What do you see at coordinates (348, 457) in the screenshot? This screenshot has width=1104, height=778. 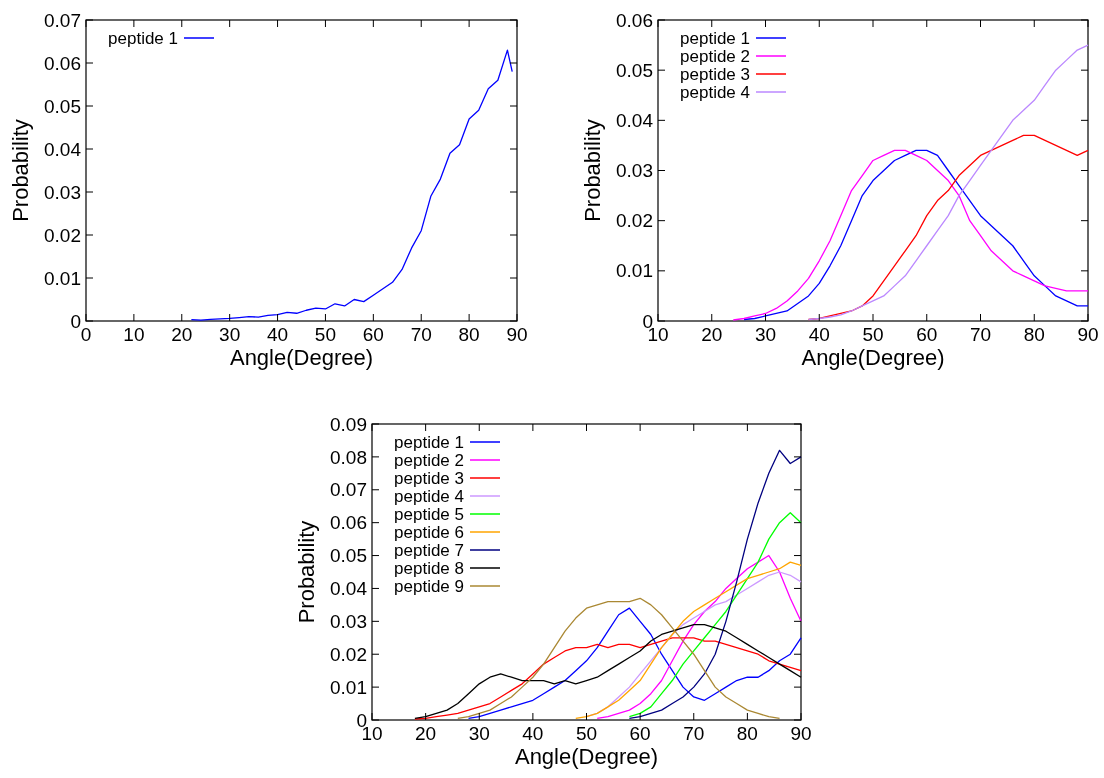 I see `y-tick-label: 0.08` at bounding box center [348, 457].